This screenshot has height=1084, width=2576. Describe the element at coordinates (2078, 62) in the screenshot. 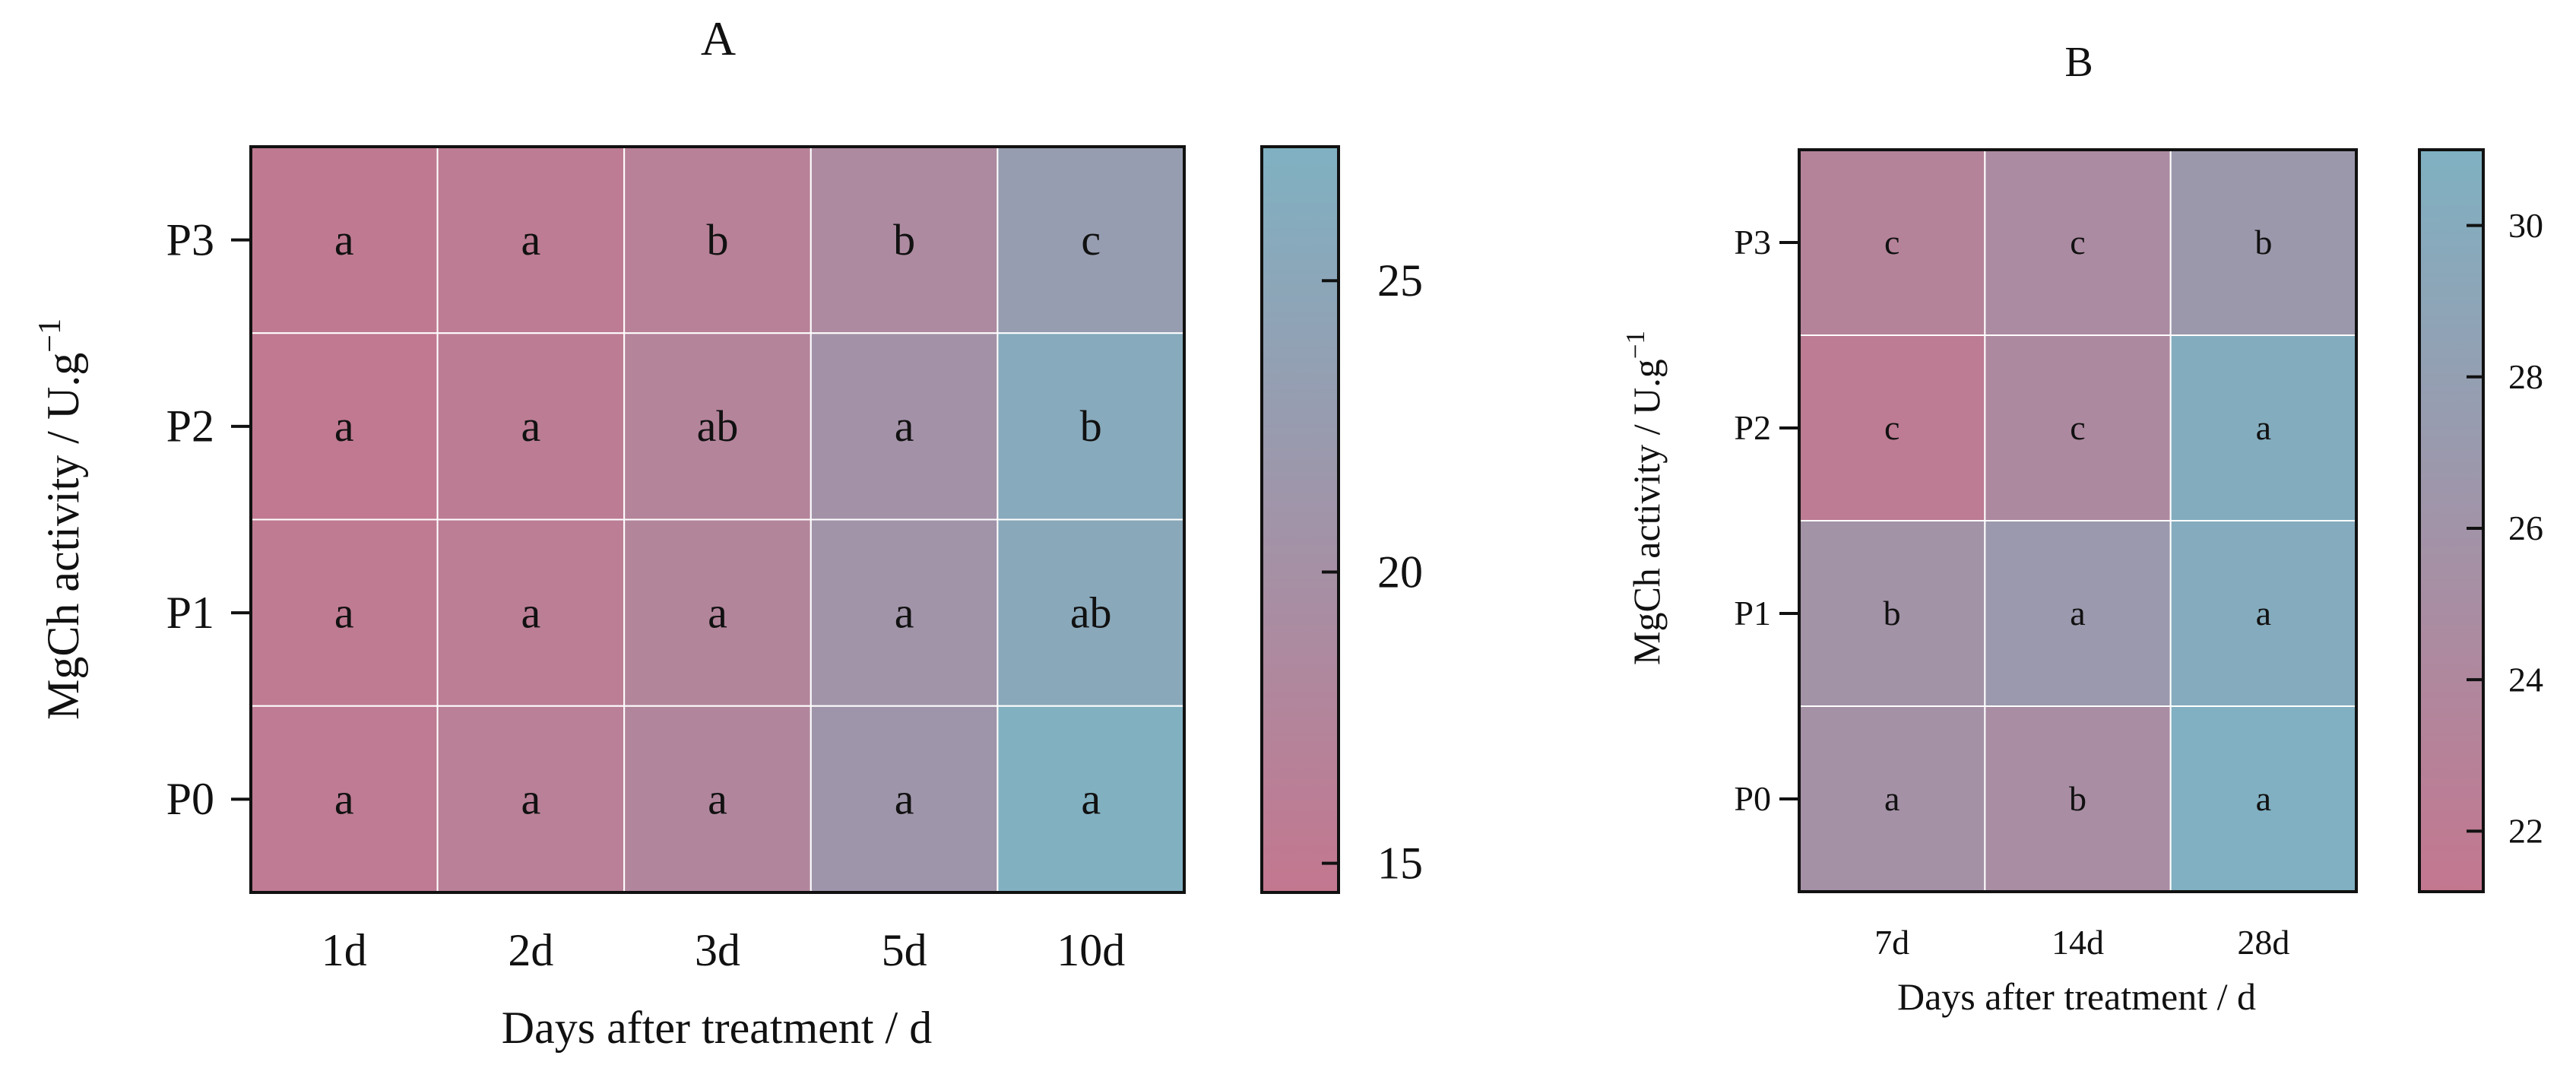

I see `panel-b-title: B` at that location.